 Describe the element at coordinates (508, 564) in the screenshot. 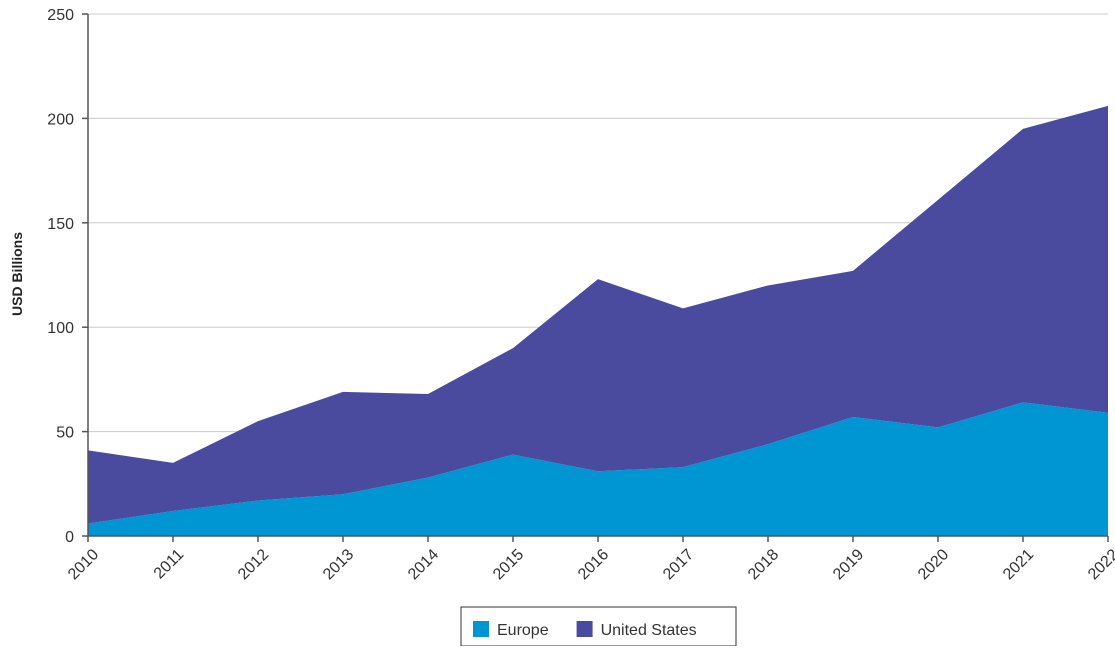

I see `x-tick-label: 2015` at that location.